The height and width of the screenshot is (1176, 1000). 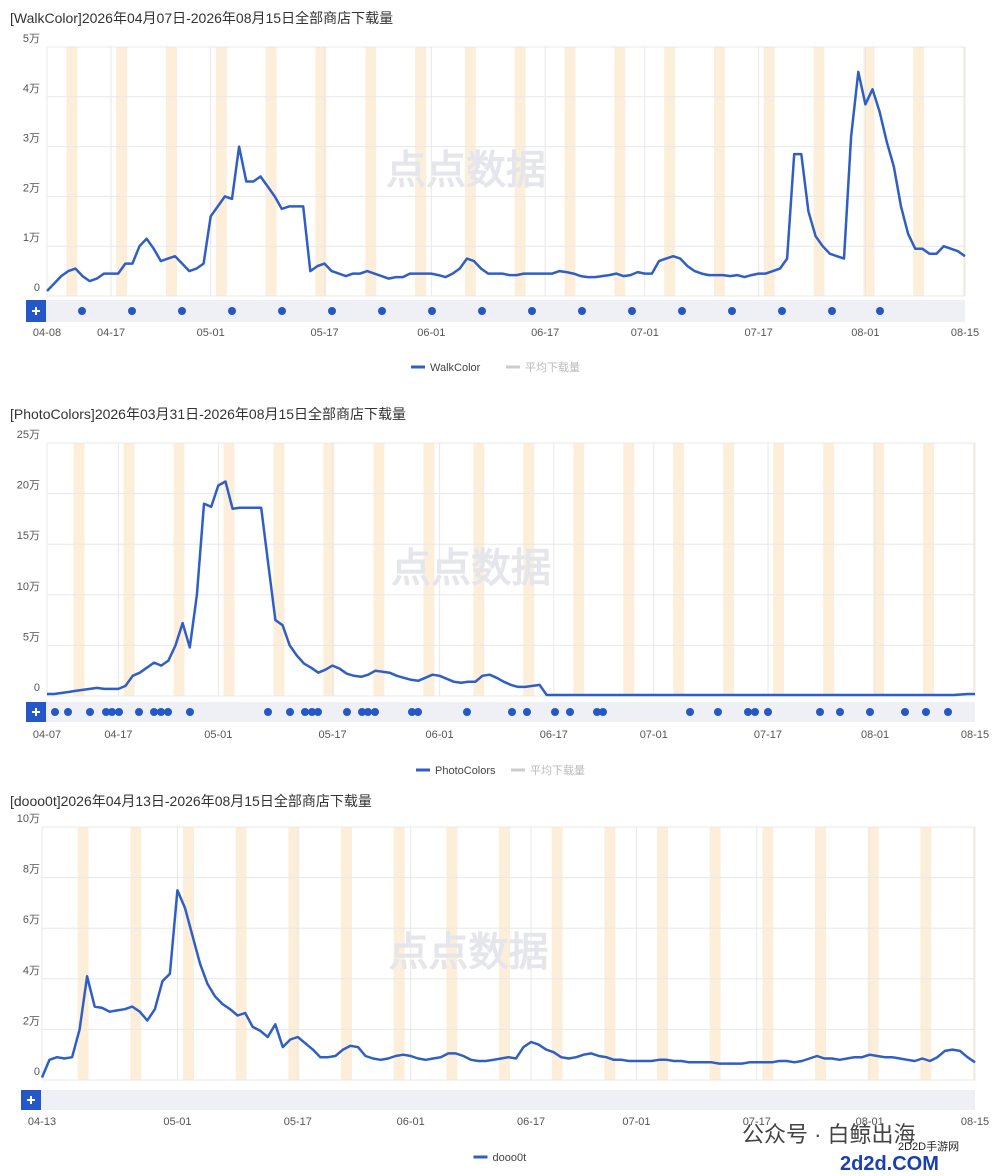 What do you see at coordinates (37, 288) in the screenshot?
I see `y-tick-label: 0` at bounding box center [37, 288].